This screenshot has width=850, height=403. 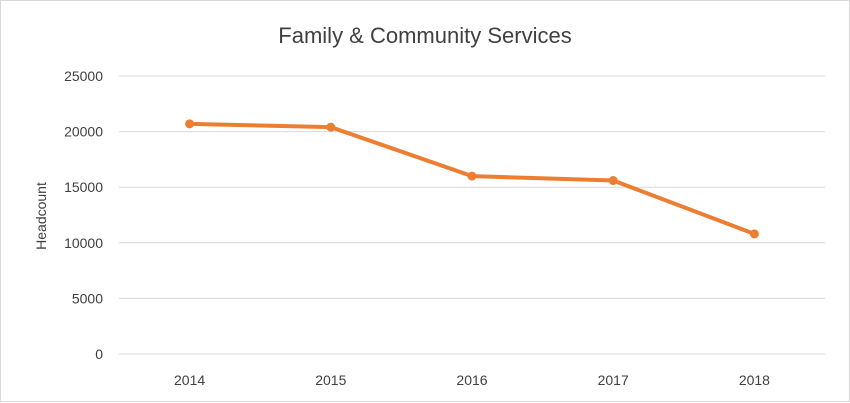 I want to click on y-tick-label: 10000, so click(x=83, y=243).